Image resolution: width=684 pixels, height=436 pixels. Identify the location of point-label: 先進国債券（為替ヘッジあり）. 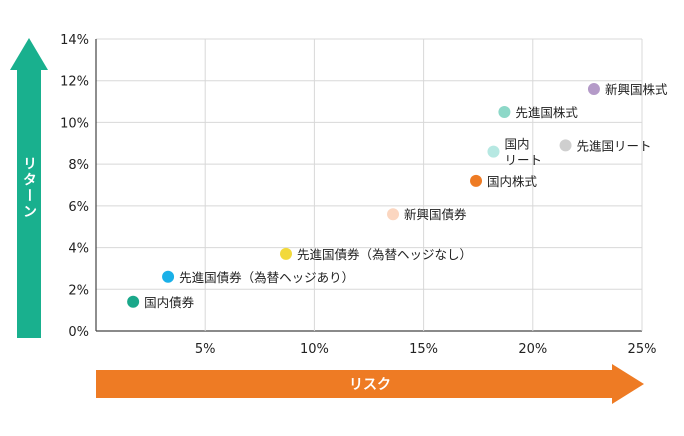
(266, 277).